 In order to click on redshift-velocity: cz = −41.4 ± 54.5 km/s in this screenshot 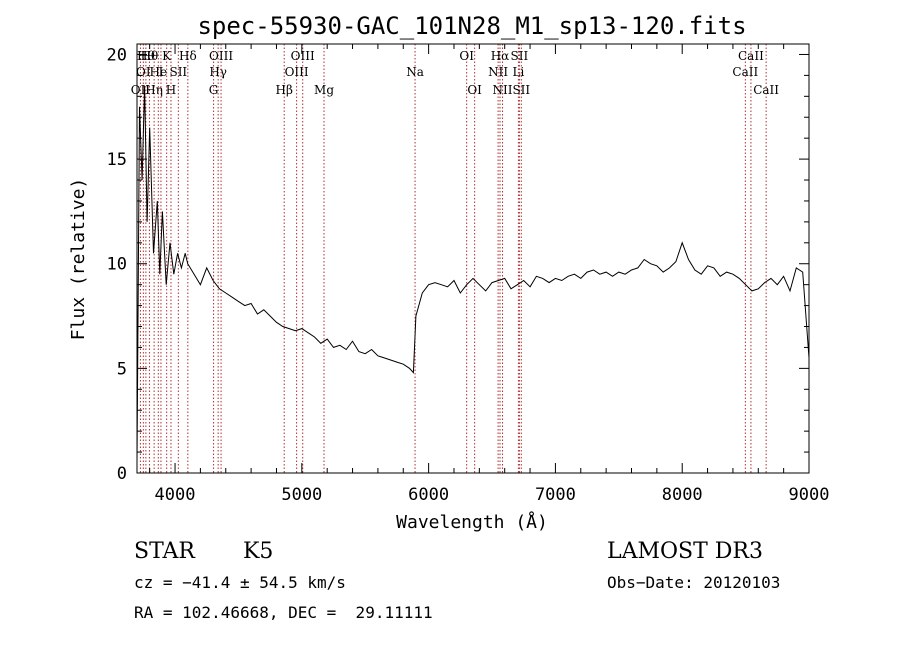, I will do `click(240, 582)`.